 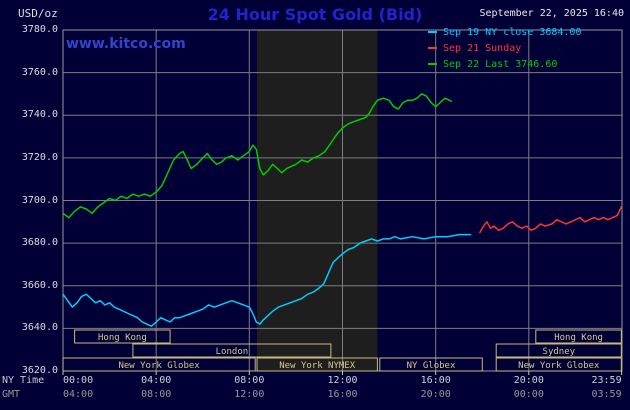 I want to click on x-axis-tick-label-gmt: 12:00, so click(x=249, y=394).